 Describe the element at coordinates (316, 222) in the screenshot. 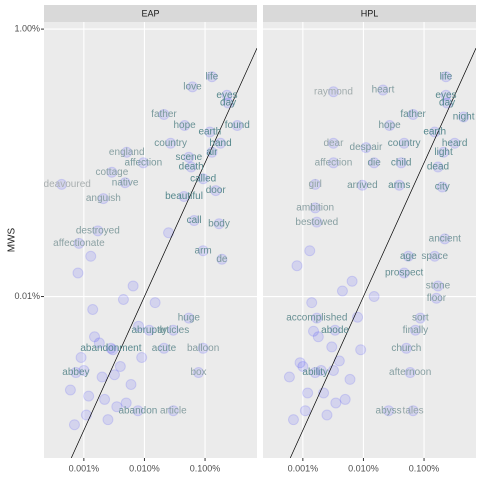

I see `word-label: bestowed` at that location.